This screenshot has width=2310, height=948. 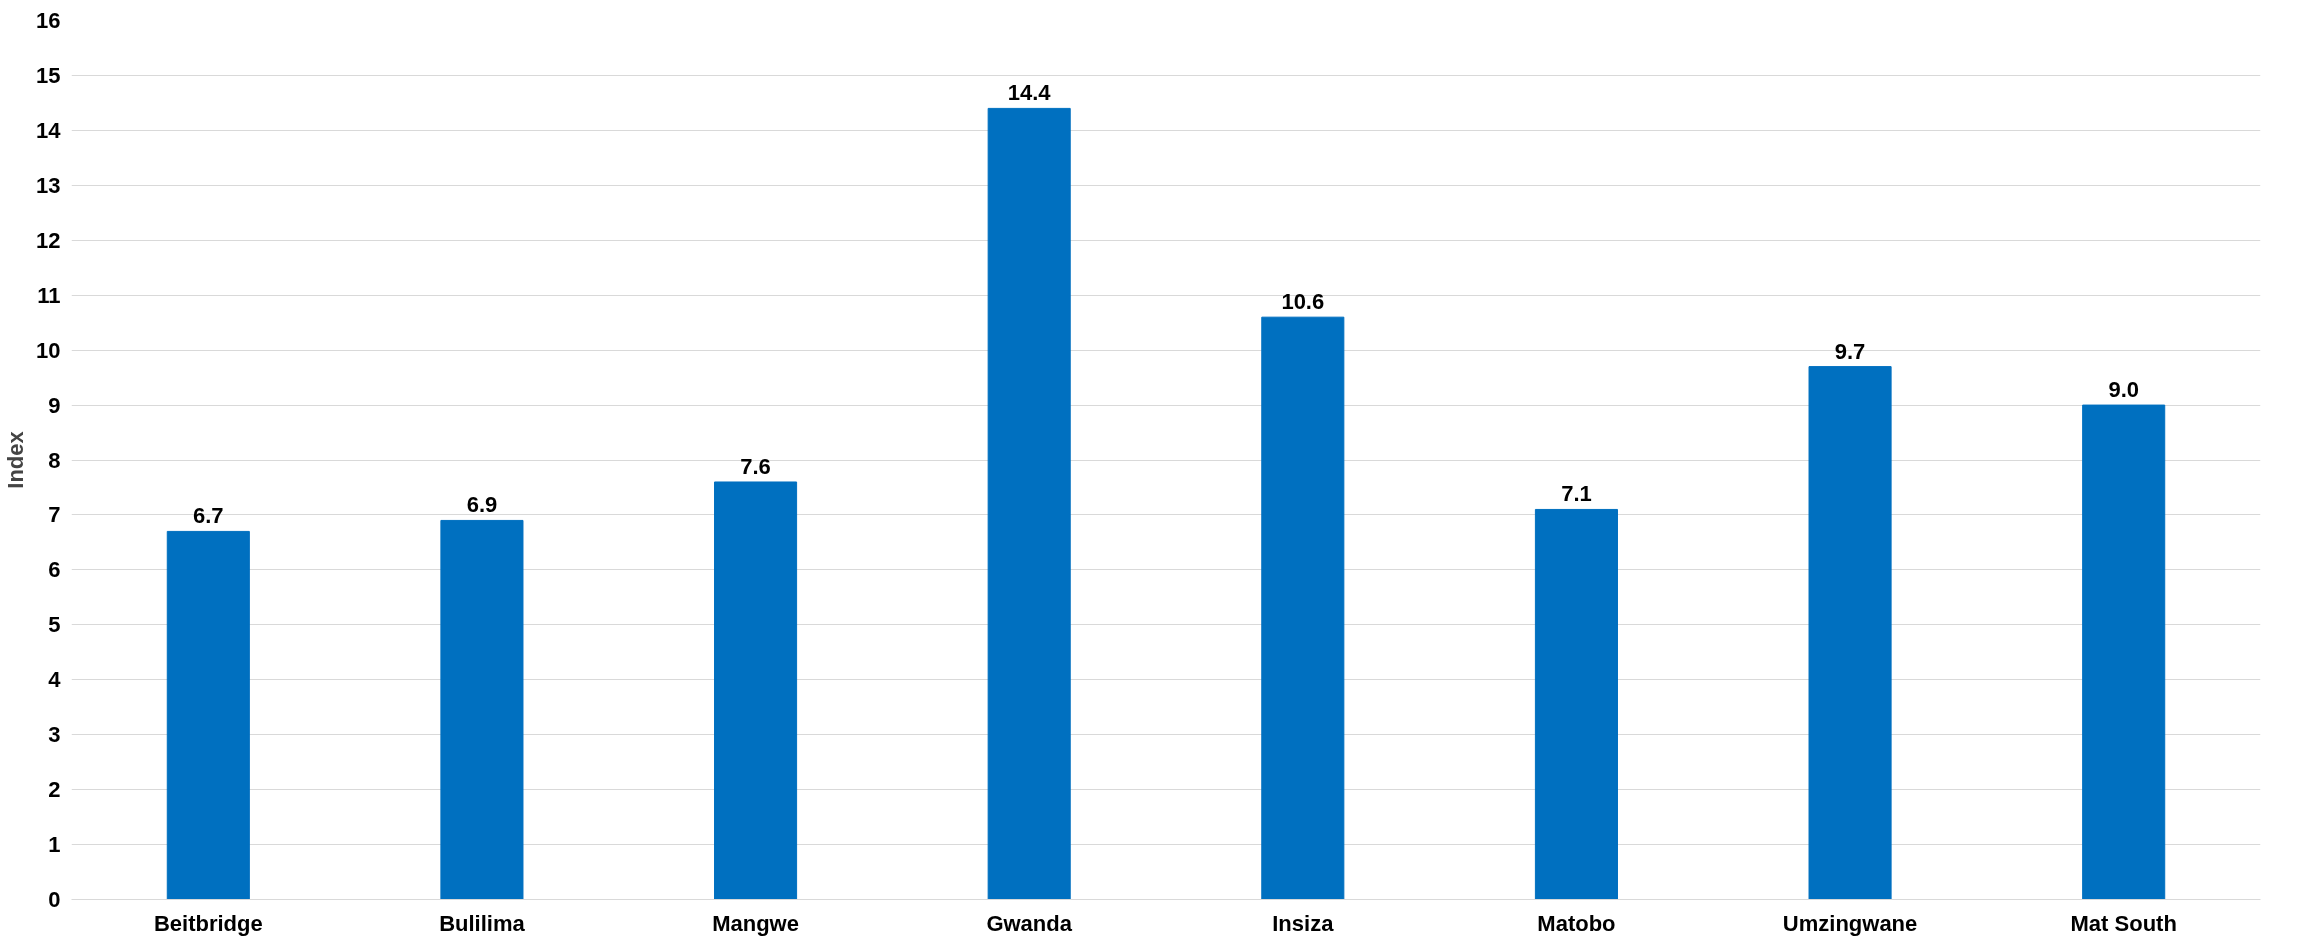 I want to click on x-tick-label: Beitbridge, so click(x=208, y=923).